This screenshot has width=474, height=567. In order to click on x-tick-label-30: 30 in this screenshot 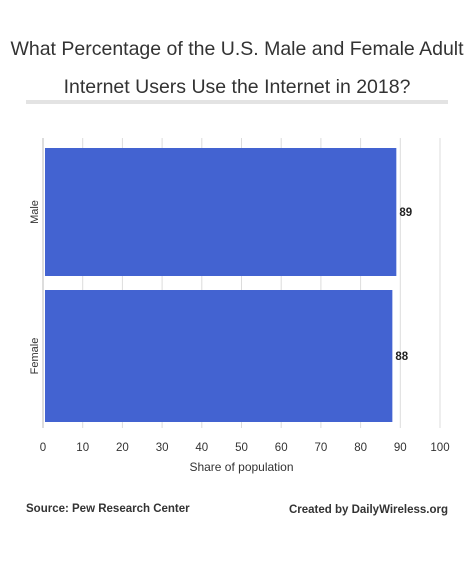, I will do `click(162, 448)`.